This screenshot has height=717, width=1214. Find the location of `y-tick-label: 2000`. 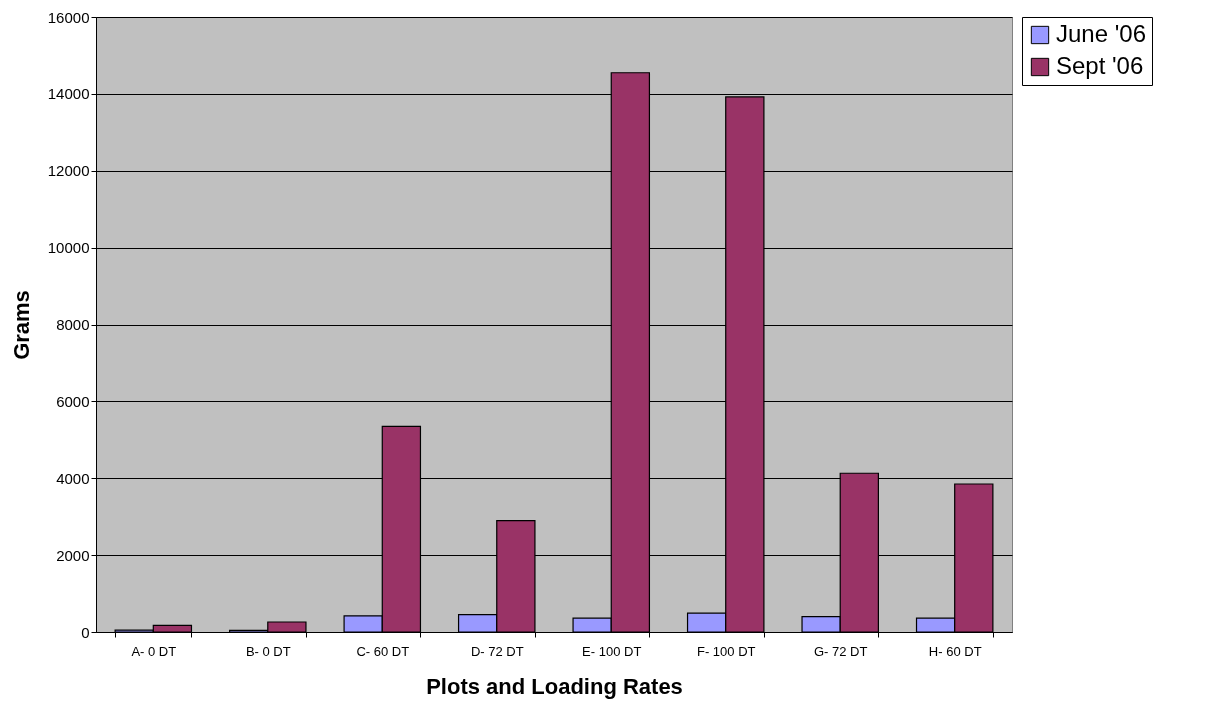

y-tick-label: 2000 is located at coordinates (73, 555).